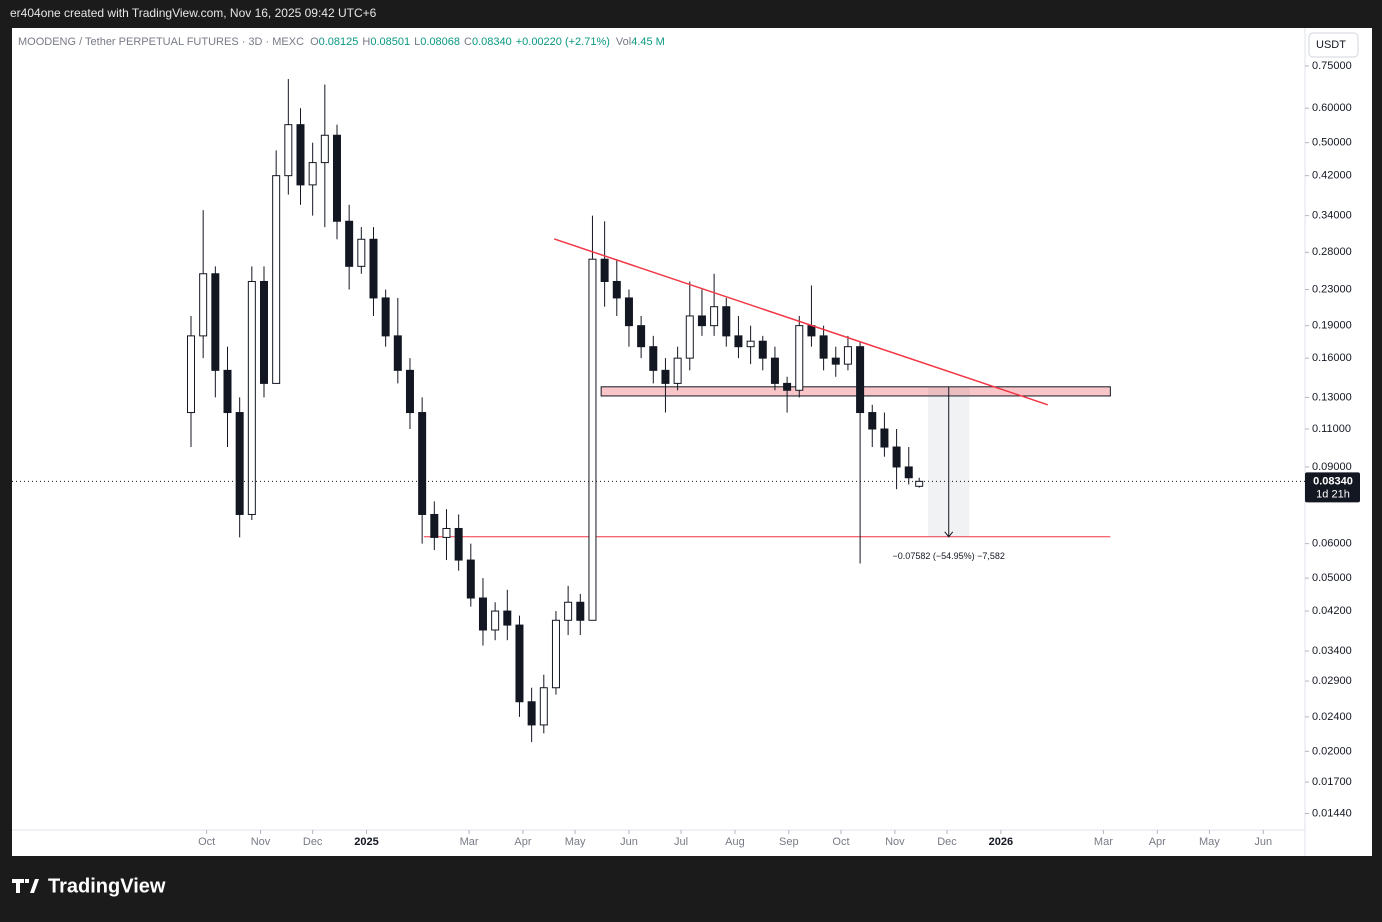 The height and width of the screenshot is (922, 1382). Describe the element at coordinates (1333, 45) in the screenshot. I see `currency-button` at that location.